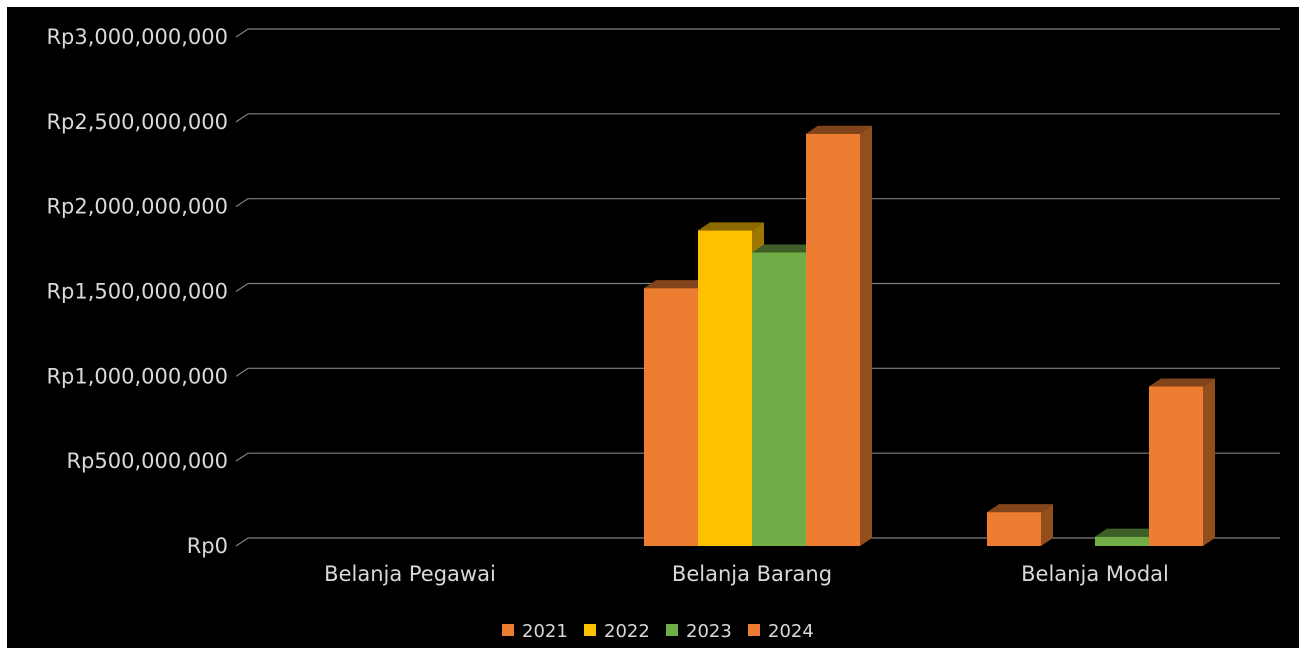 This screenshot has height=648, width=1306. I want to click on y-tick-label: Rp1,000,000,000, so click(137, 376).